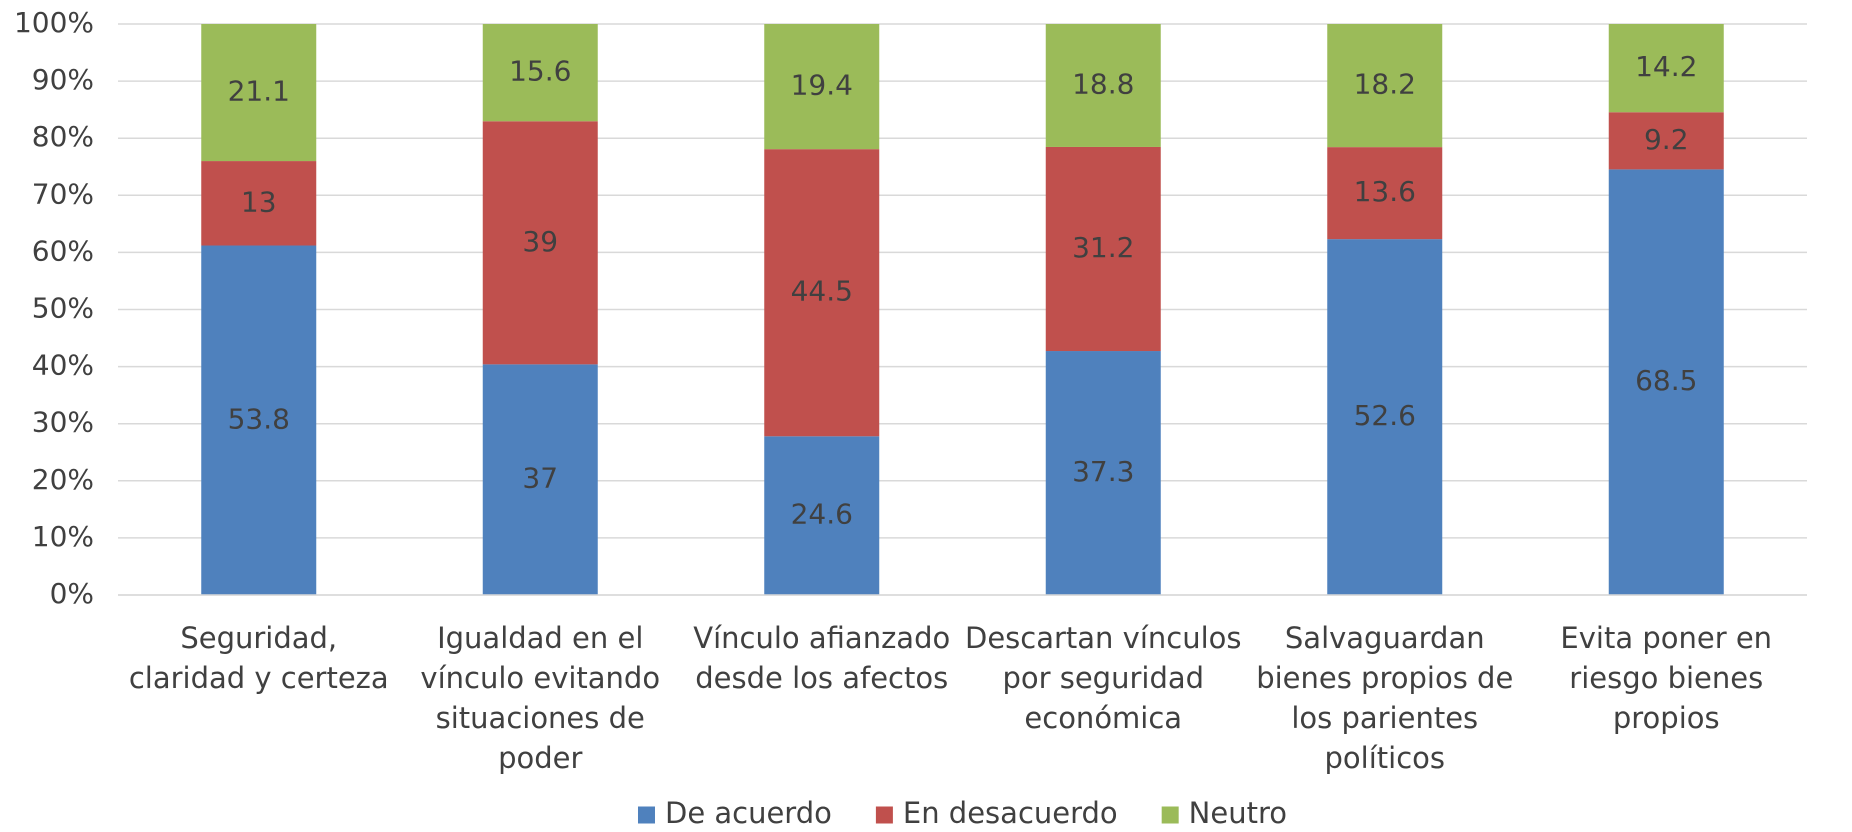 This screenshot has height=832, width=1852. What do you see at coordinates (258, 658) in the screenshot?
I see `x-tick-label: Seguridad, claridad y certeza` at bounding box center [258, 658].